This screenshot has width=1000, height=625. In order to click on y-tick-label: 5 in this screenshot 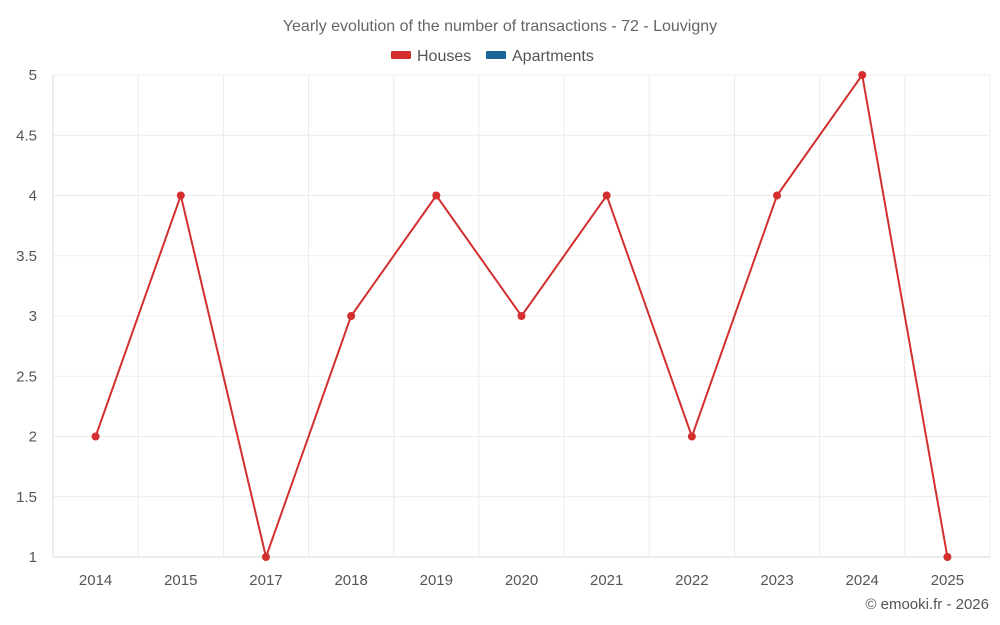, I will do `click(33, 75)`.